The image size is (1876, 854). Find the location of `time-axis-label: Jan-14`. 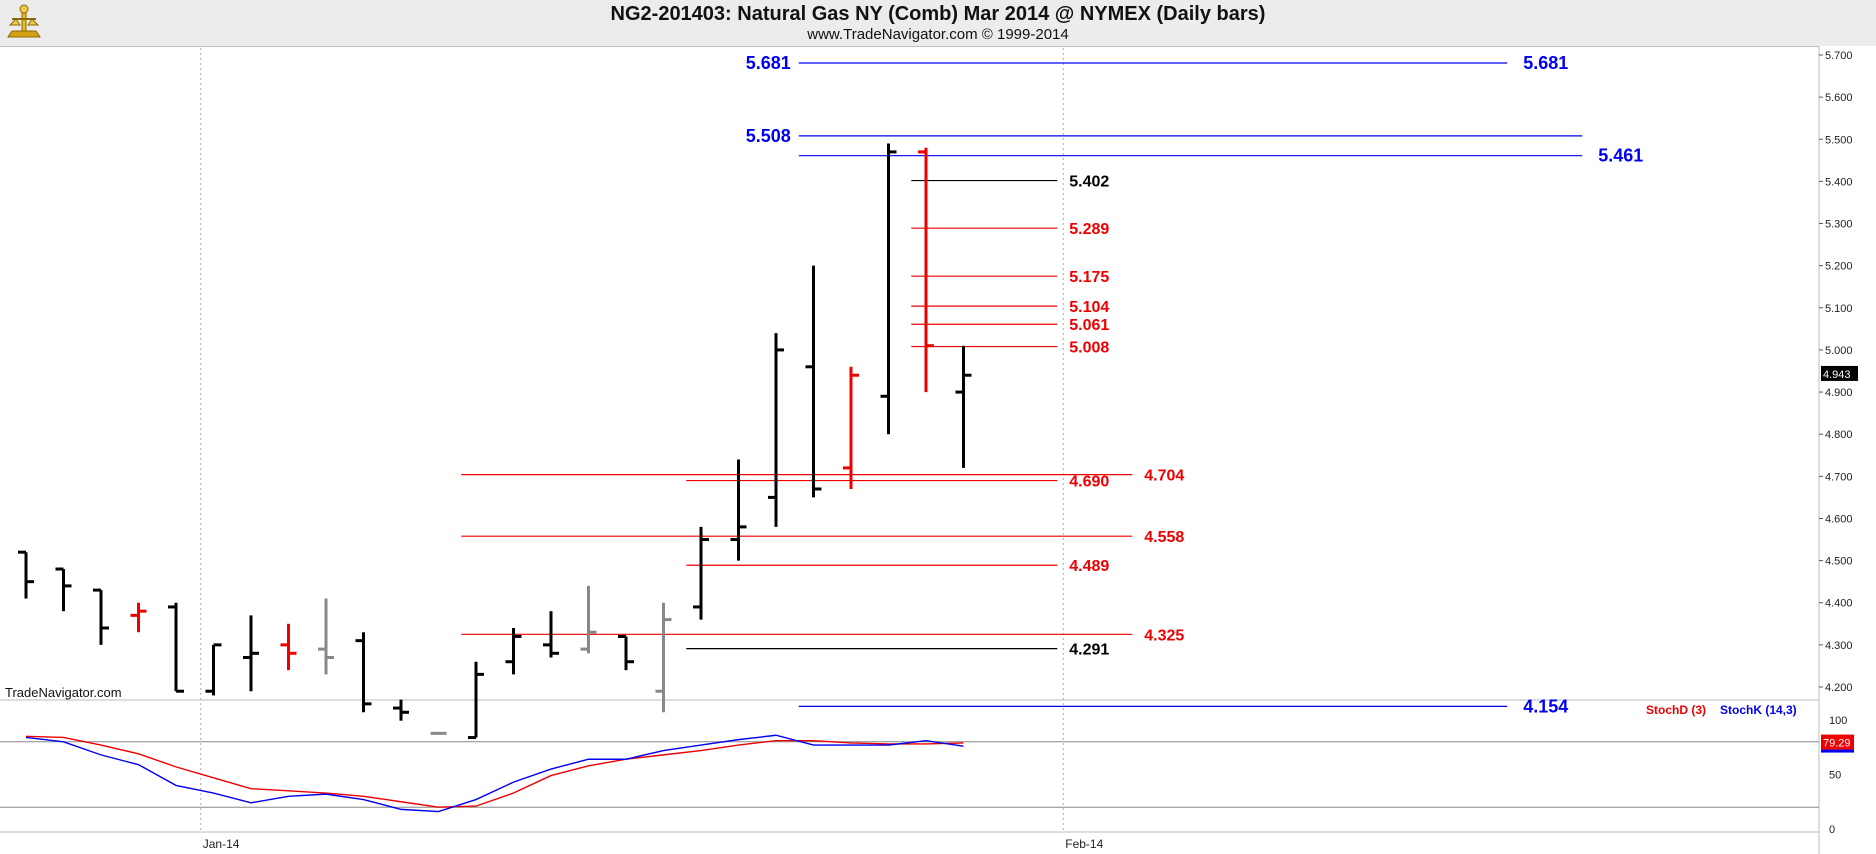

time-axis-label: Jan-14 is located at coordinates (221, 844).